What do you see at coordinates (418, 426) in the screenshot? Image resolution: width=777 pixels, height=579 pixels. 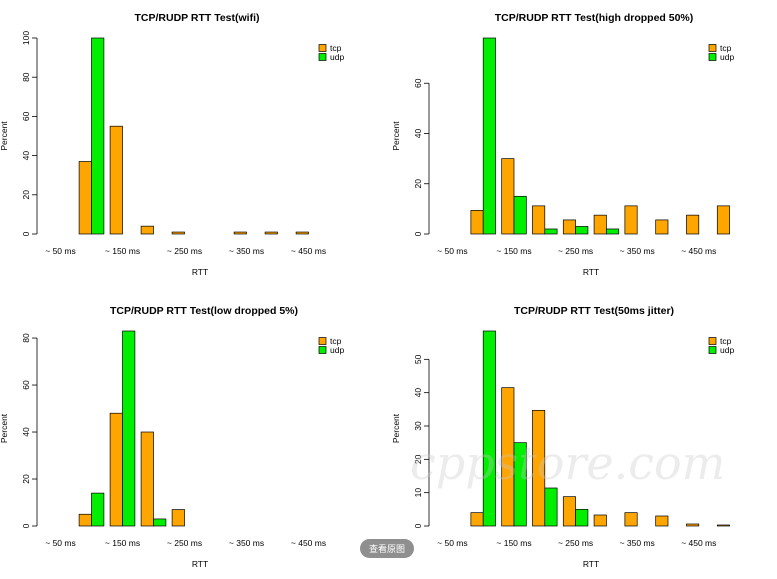 I see `y-tick-label: 30` at bounding box center [418, 426].